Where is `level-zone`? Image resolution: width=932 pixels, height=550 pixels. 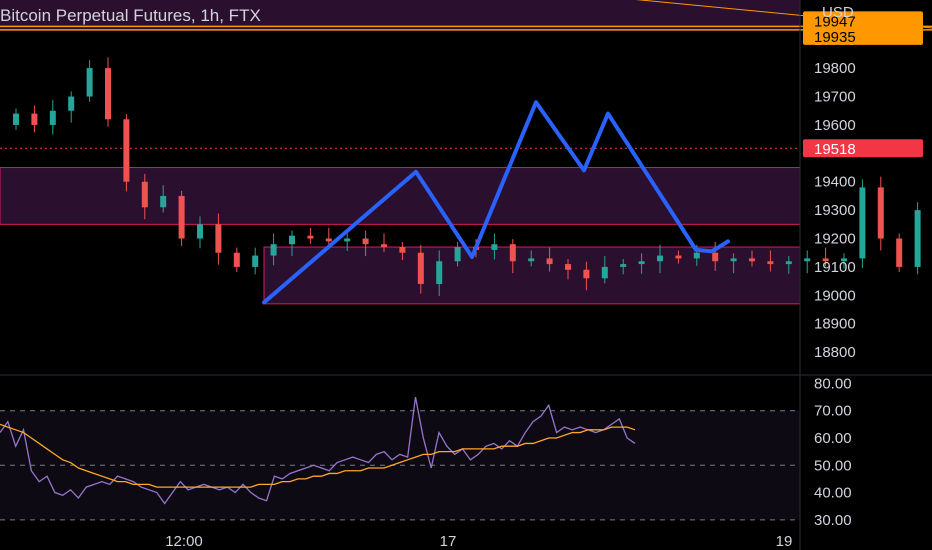
level-zone is located at coordinates (400, 15).